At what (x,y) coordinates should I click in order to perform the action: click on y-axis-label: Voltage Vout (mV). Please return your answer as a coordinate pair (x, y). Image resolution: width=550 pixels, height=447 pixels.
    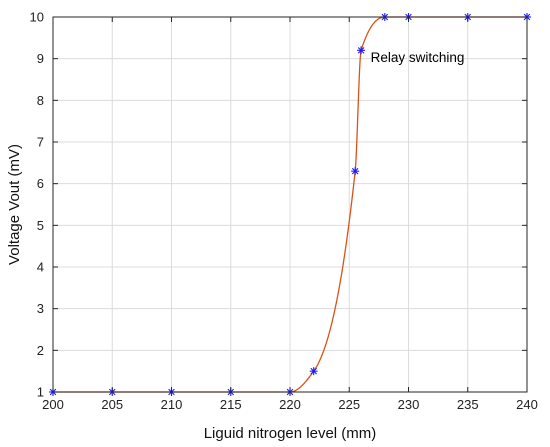
    Looking at the image, I should click on (14, 204).